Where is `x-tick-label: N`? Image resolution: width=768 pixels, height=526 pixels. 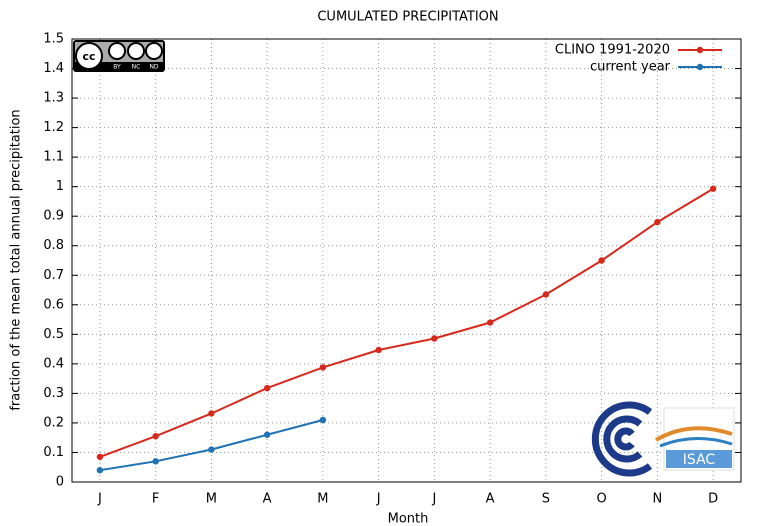
x-tick-label: N is located at coordinates (658, 499).